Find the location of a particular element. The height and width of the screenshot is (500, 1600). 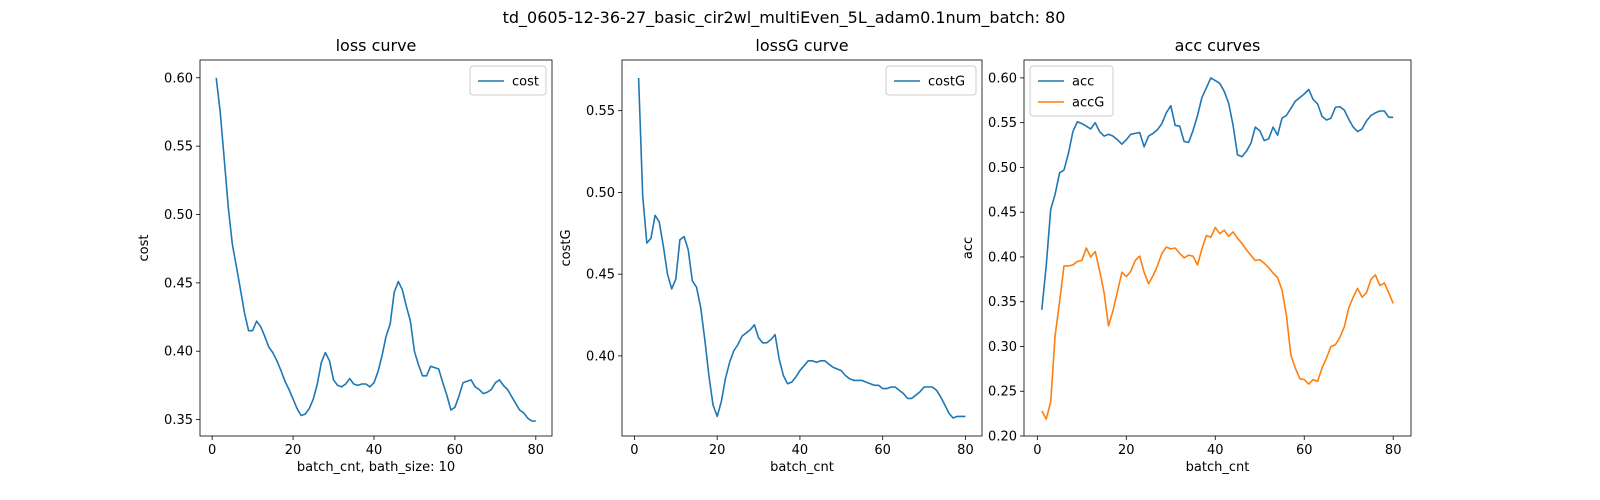

legend: cost is located at coordinates (508, 80).